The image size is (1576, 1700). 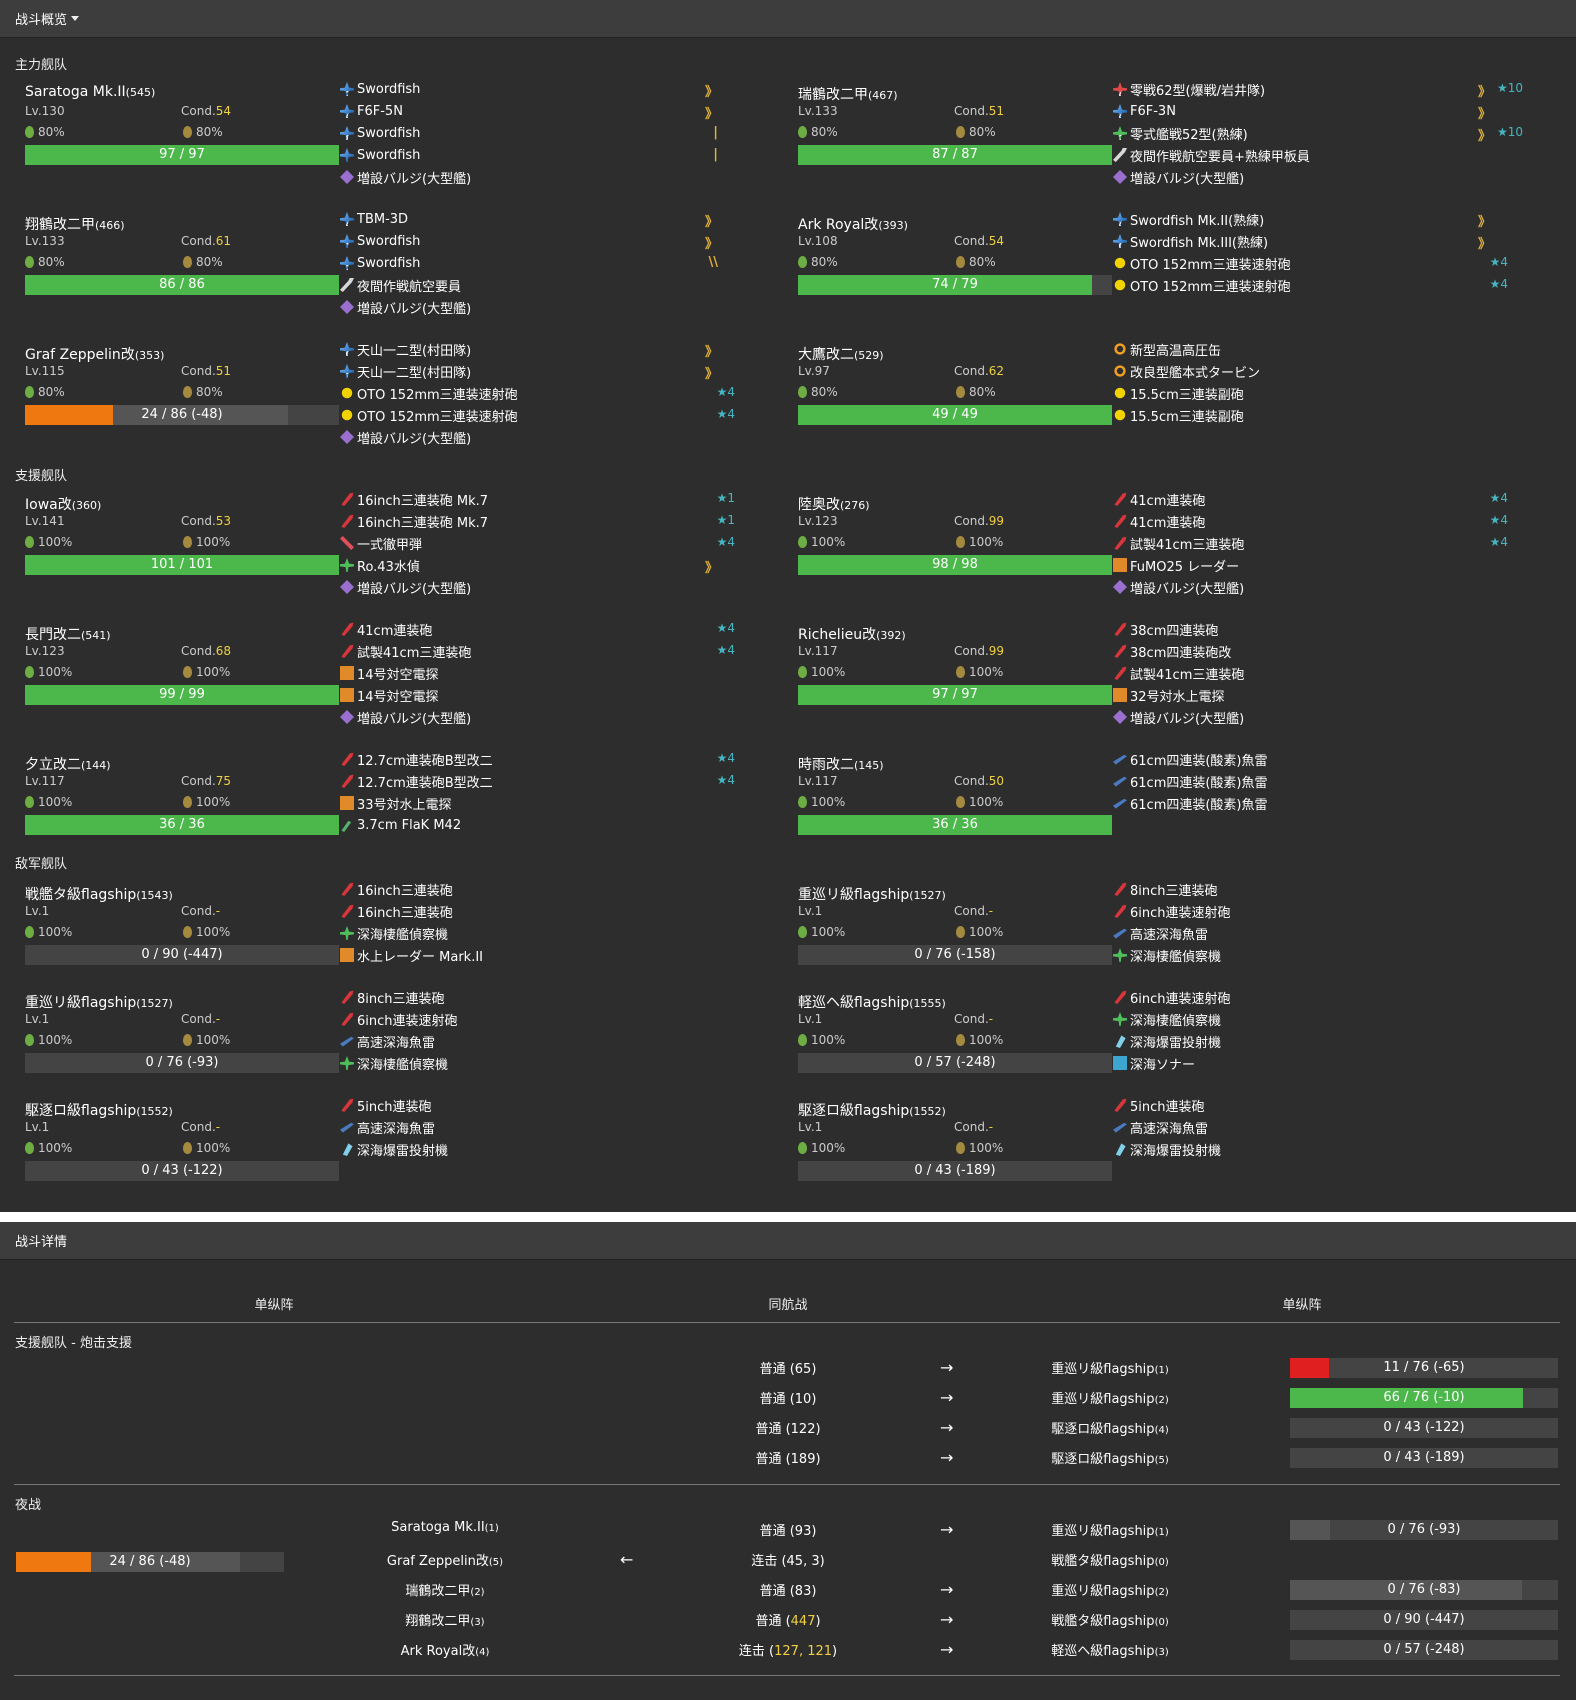 I want to click on equipment-slot: FuMO25 レーダー, so click(x=1333, y=565).